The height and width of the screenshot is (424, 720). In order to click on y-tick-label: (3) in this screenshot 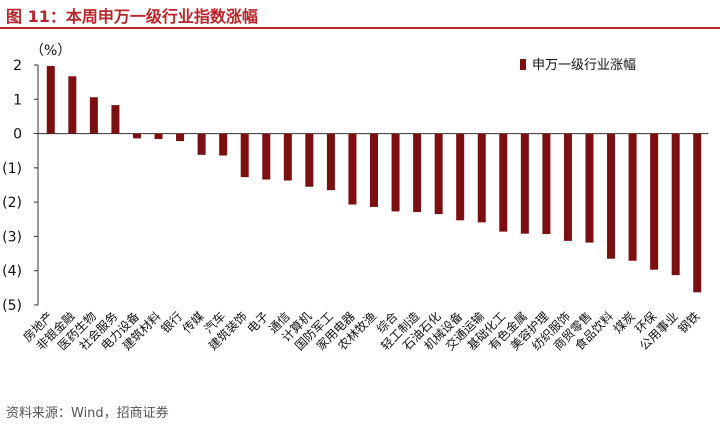, I will do `click(12, 237)`.